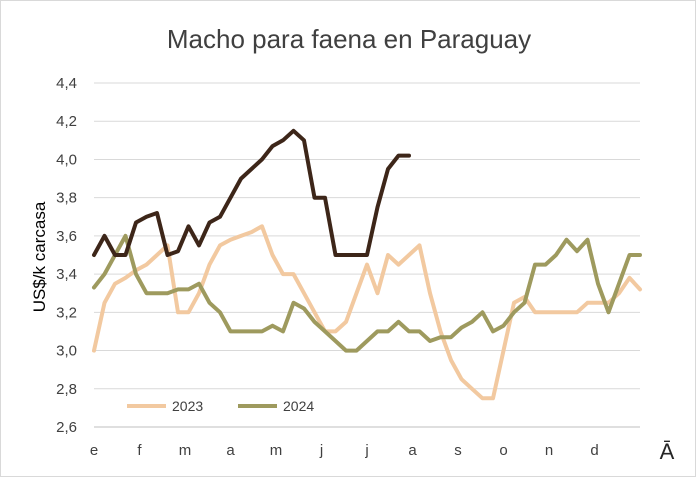  I want to click on x-tick-label: e, so click(94, 450).